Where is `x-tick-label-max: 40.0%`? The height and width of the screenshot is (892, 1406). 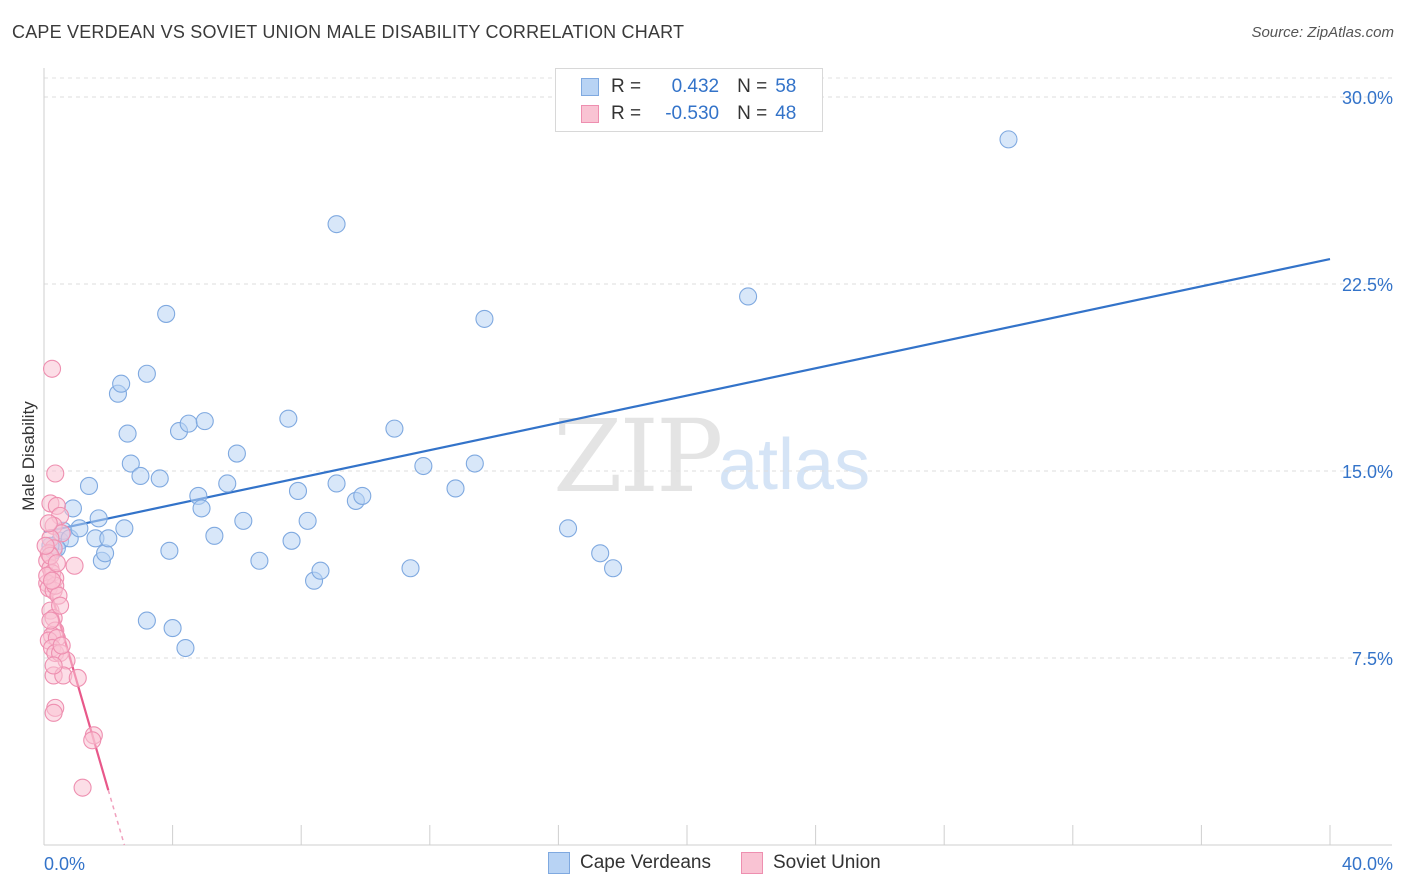 x-tick-label-max: 40.0% is located at coordinates (1367, 864).